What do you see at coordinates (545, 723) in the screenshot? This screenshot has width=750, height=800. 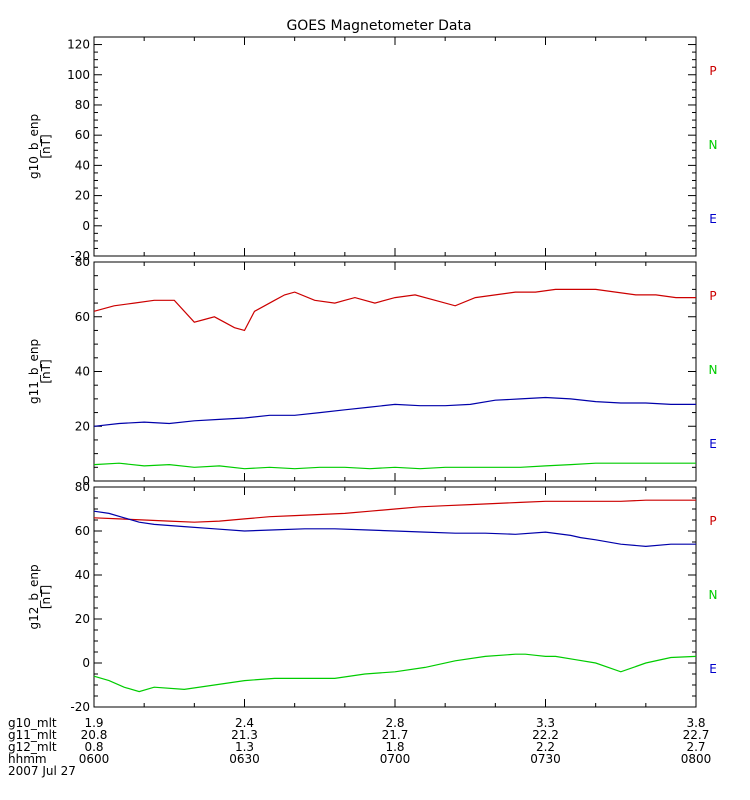 I see `x-row-value: 3.3` at bounding box center [545, 723].